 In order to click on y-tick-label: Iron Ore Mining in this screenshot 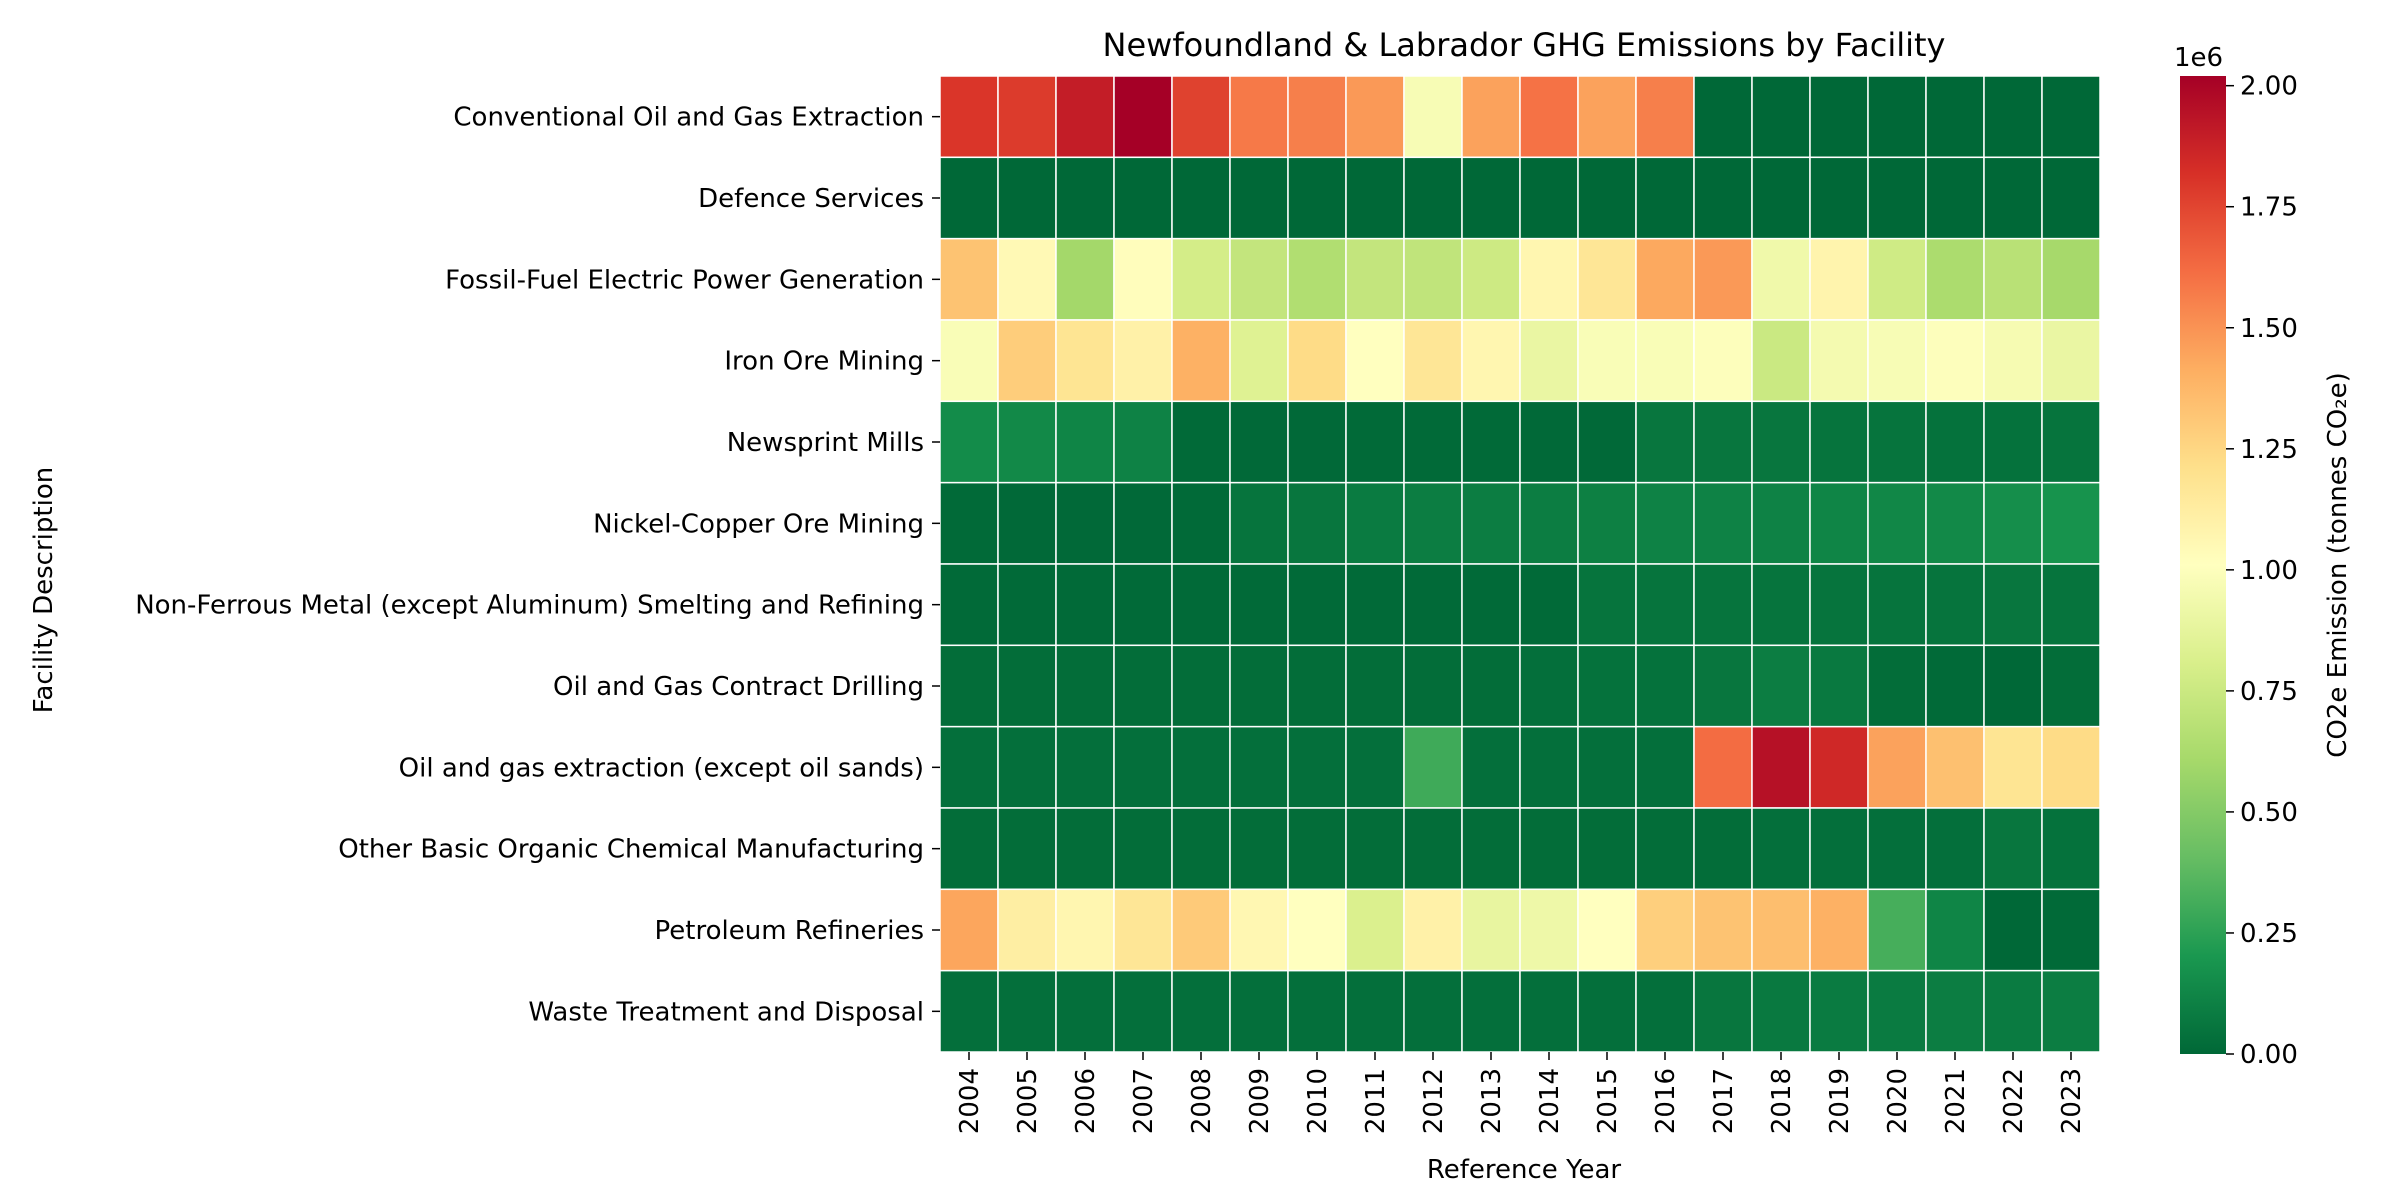, I will do `click(824, 362)`.